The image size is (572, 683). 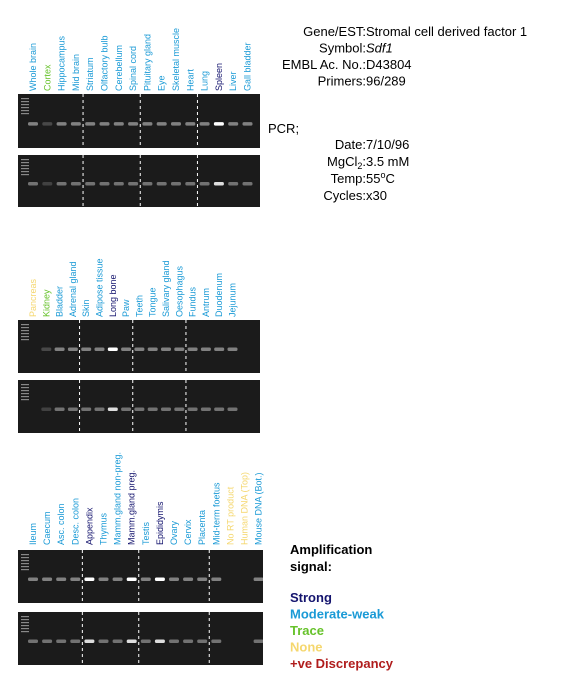 I want to click on lane-label: Eye, so click(x=162, y=83).